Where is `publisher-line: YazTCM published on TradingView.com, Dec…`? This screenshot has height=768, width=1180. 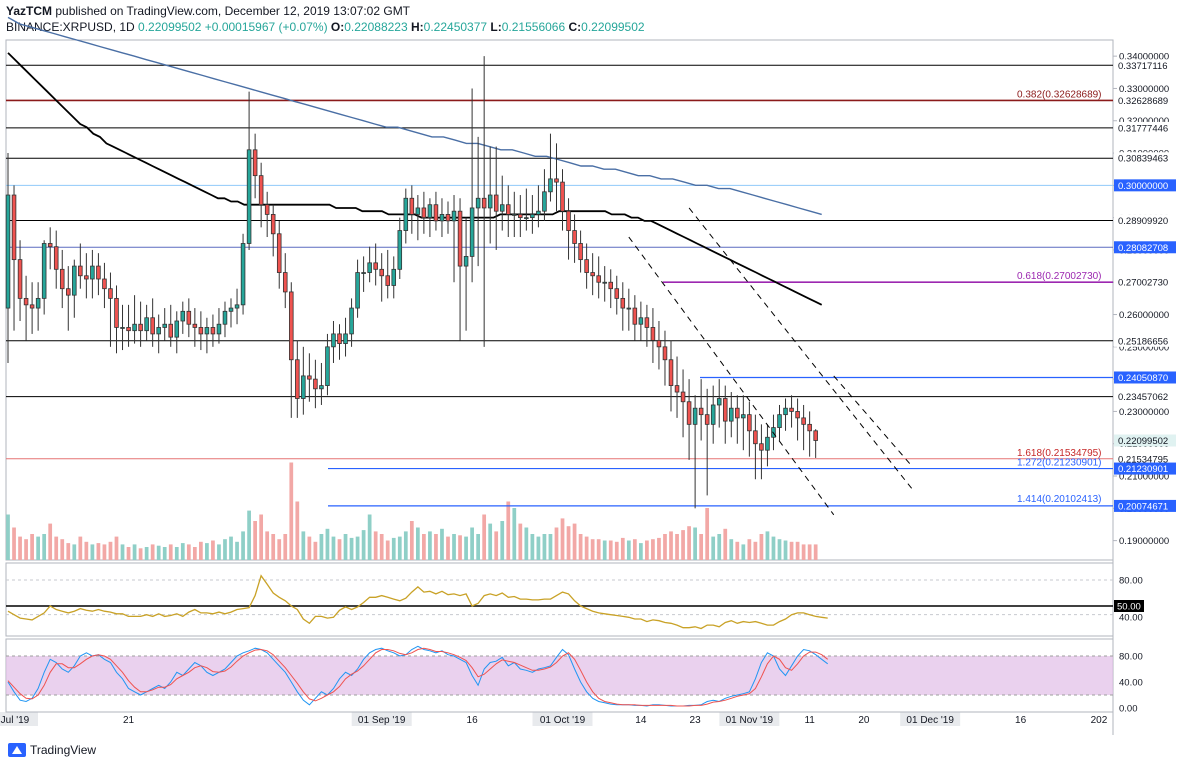
publisher-line: YazTCM published on TradingView.com, Dec… is located at coordinates (208, 11).